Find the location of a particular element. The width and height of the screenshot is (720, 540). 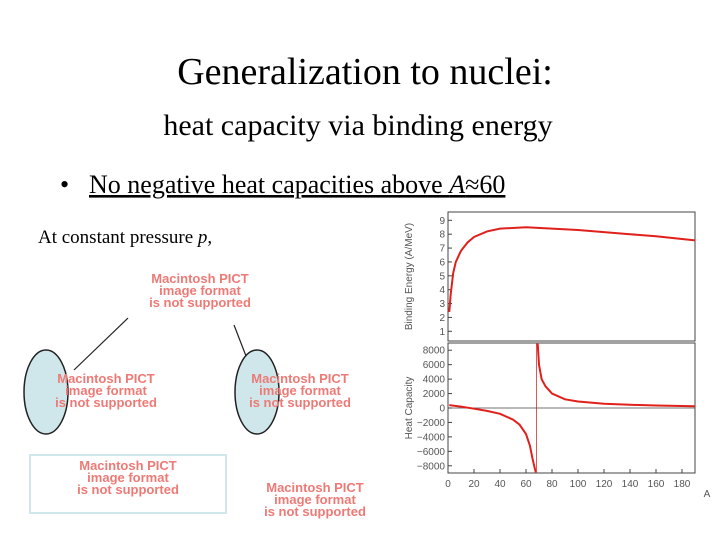

x-tick-label: 140 is located at coordinates (630, 484).